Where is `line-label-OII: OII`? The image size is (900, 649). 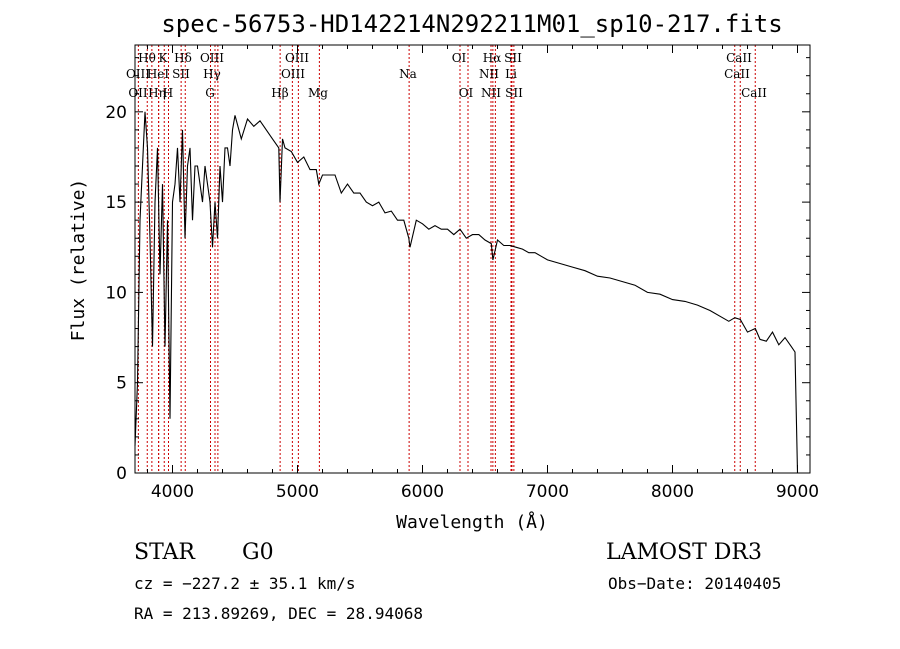 line-label-OII: OII is located at coordinates (138, 93).